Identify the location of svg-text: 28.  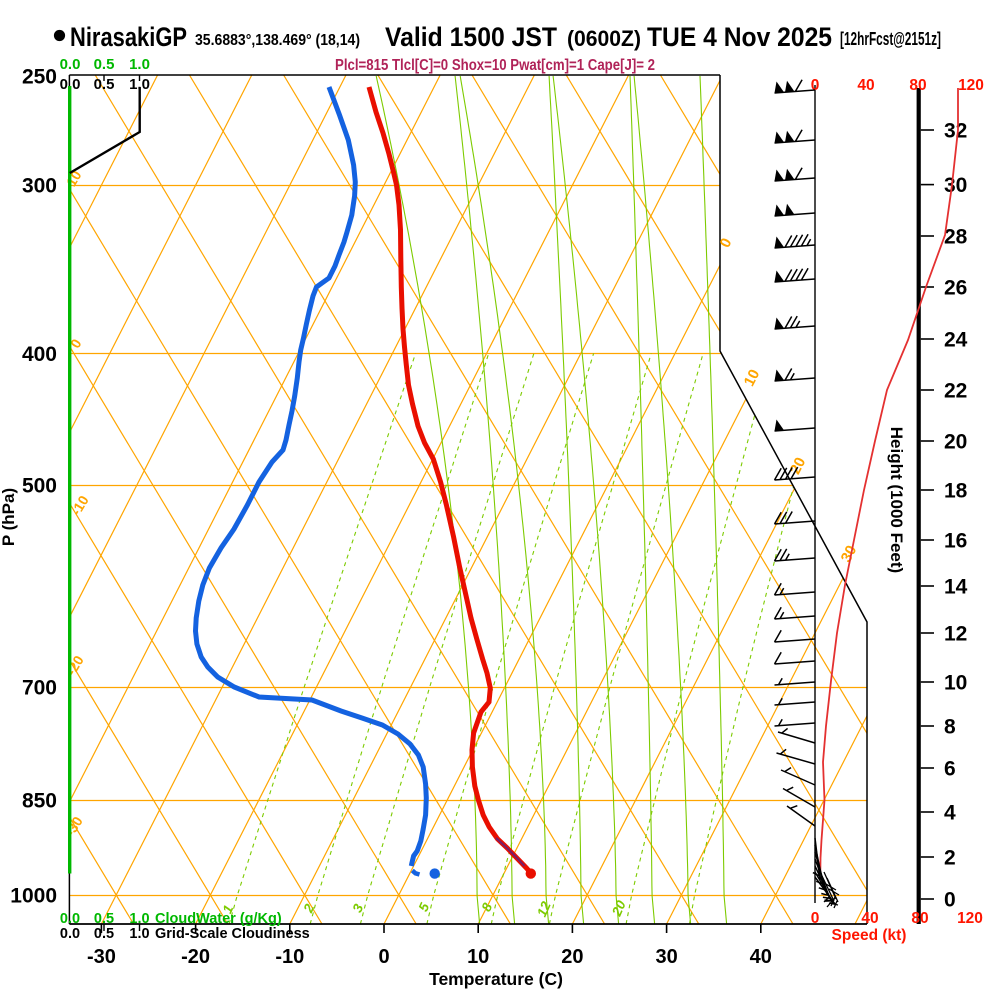
(956, 237).